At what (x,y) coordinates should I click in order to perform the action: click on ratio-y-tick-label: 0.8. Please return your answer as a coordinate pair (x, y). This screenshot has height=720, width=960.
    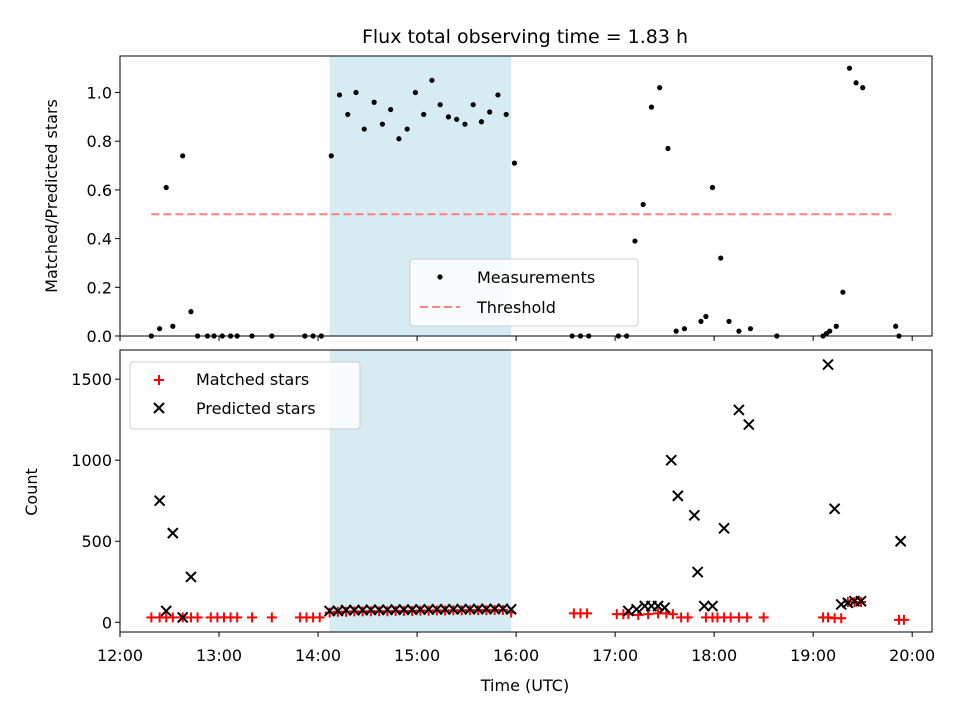
    Looking at the image, I should click on (99, 141).